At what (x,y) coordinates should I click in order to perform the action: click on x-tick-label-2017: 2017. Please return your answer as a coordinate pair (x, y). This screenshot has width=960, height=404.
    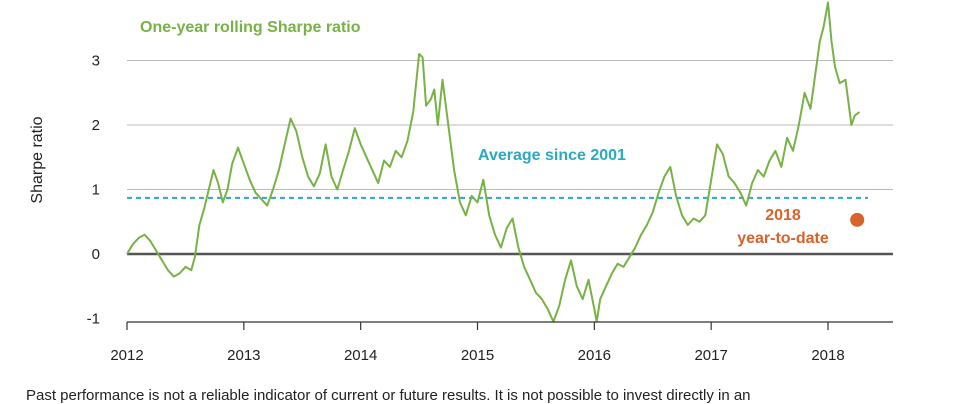
    Looking at the image, I should click on (710, 355).